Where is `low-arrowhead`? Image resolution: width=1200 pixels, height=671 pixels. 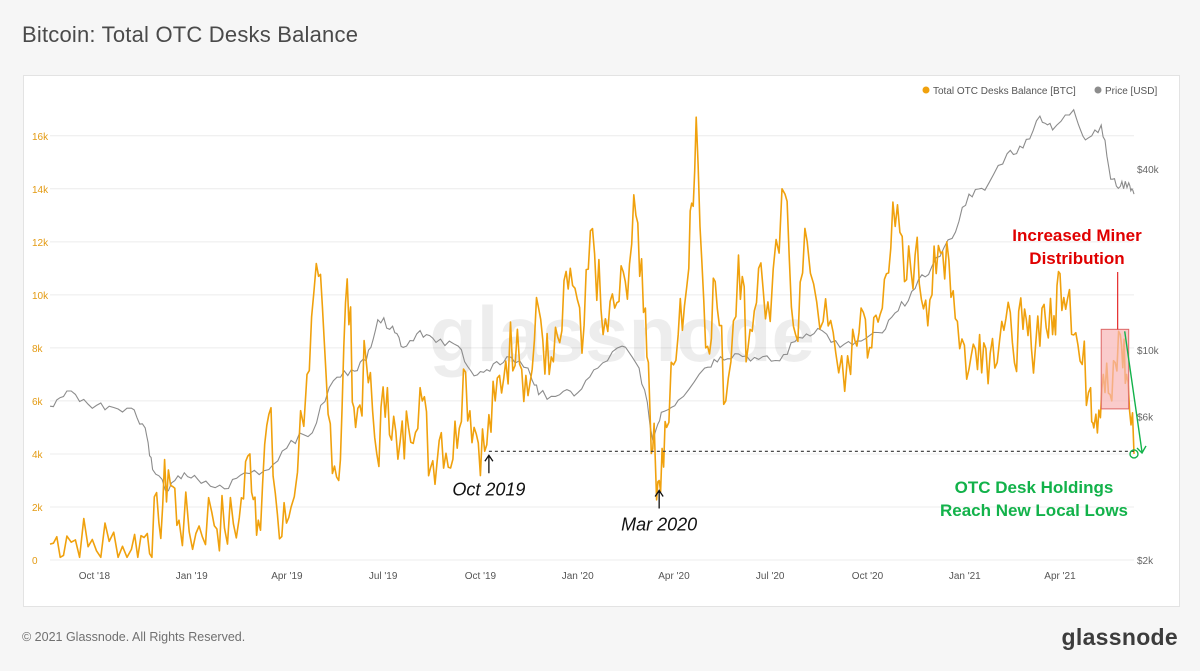
low-arrowhead is located at coordinates (1141, 450).